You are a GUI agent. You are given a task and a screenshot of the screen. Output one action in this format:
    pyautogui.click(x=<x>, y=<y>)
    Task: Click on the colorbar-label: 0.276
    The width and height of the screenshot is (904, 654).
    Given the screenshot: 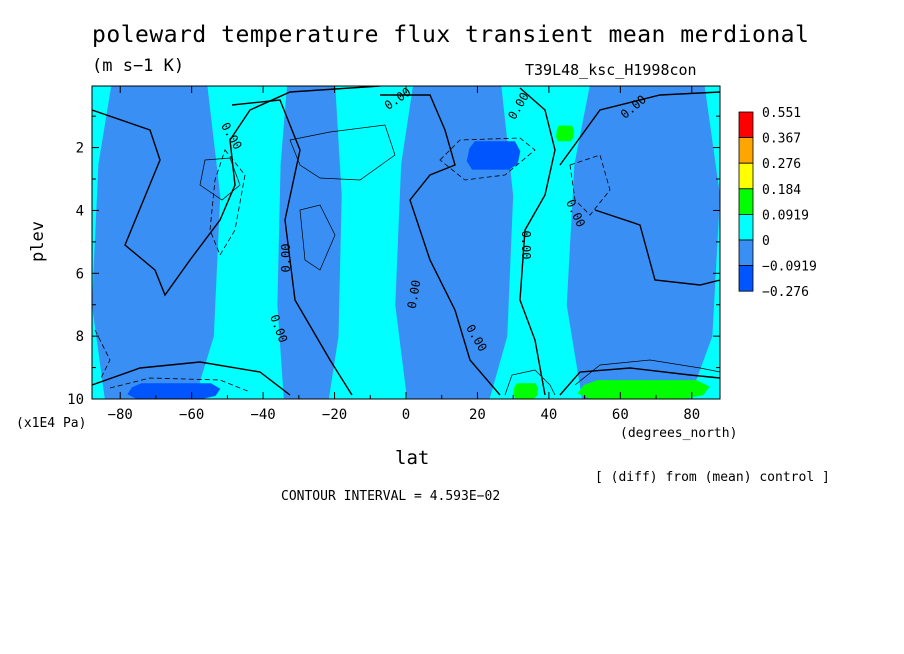 What is the action you would take?
    pyautogui.click(x=781, y=164)
    